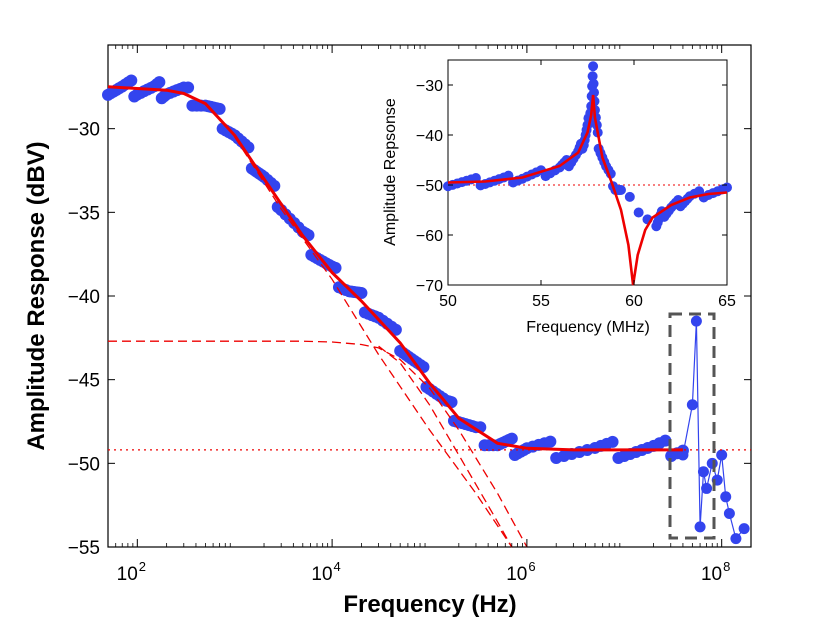  What do you see at coordinates (84, 213) in the screenshot?
I see `main-y-tick-label: −35` at bounding box center [84, 213].